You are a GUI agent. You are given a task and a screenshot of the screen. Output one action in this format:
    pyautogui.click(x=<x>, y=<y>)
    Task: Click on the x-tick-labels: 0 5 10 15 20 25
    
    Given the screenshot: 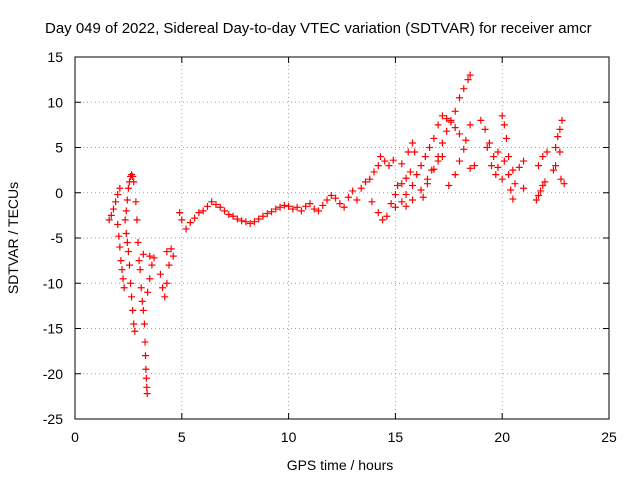 What is the action you would take?
    pyautogui.click(x=344, y=437)
    